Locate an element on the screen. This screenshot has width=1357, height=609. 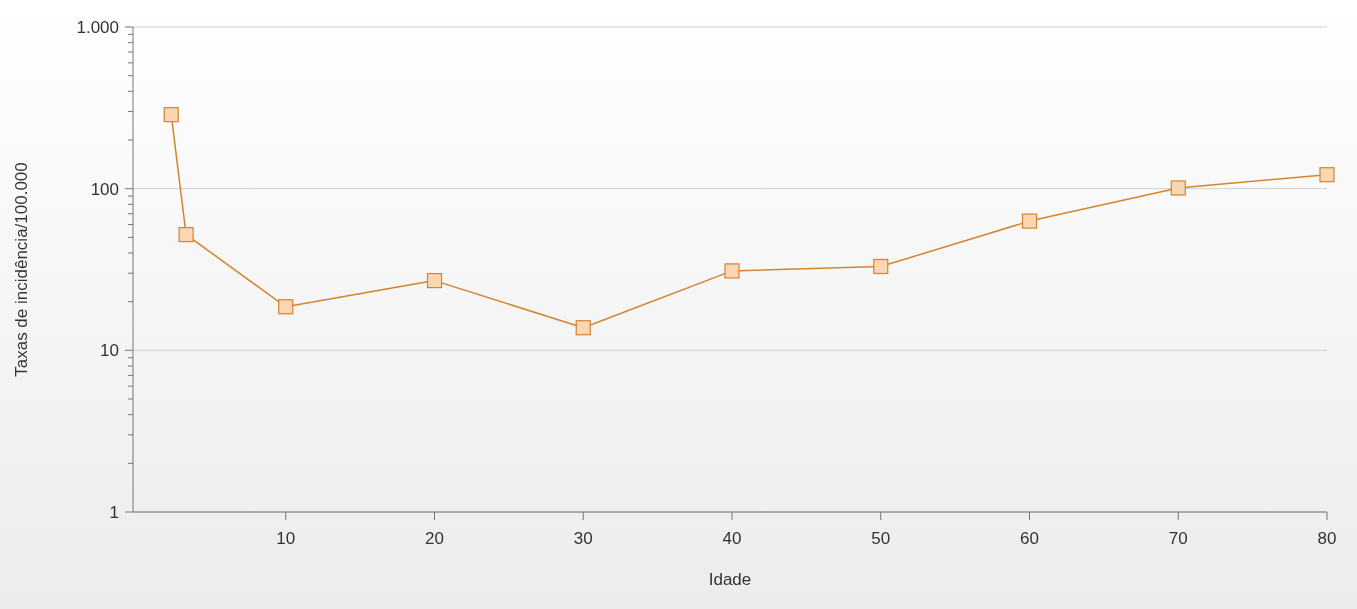
x-axis-title: Idade is located at coordinates (730, 579).